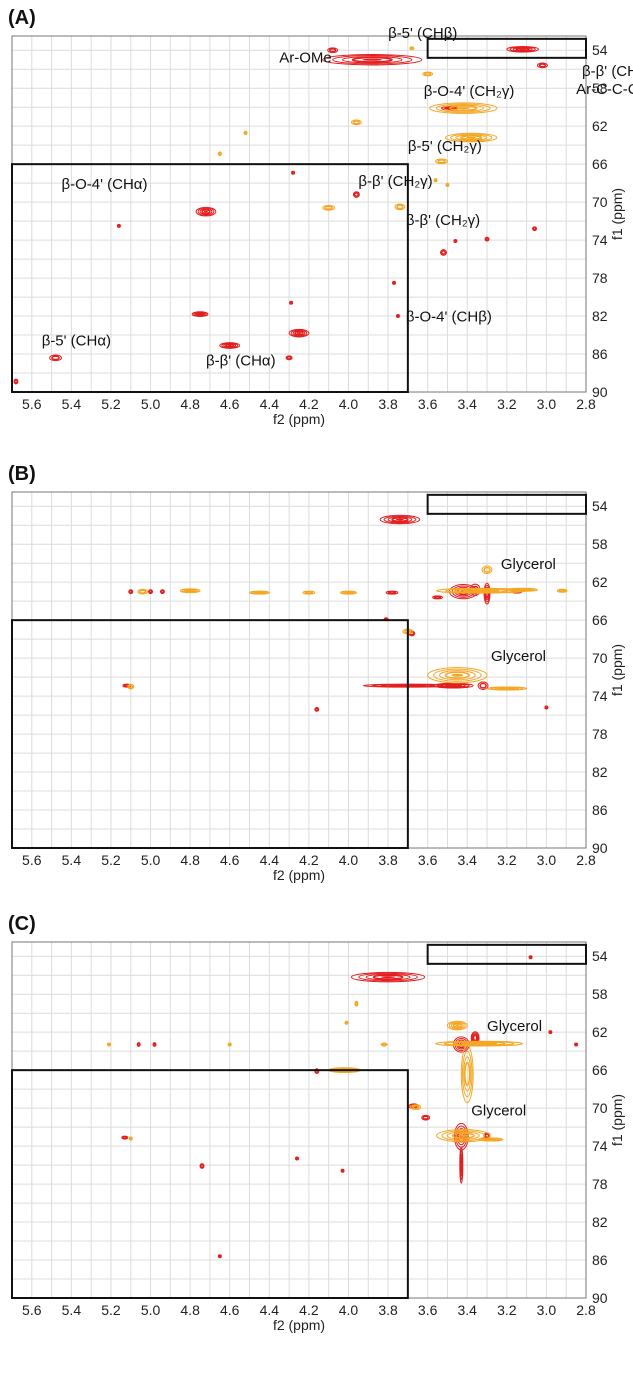 Image resolution: width=633 pixels, height=1376 pixels. What do you see at coordinates (617, 670) in the screenshot?
I see `y-axis-label: f1 (ppm)` at bounding box center [617, 670].